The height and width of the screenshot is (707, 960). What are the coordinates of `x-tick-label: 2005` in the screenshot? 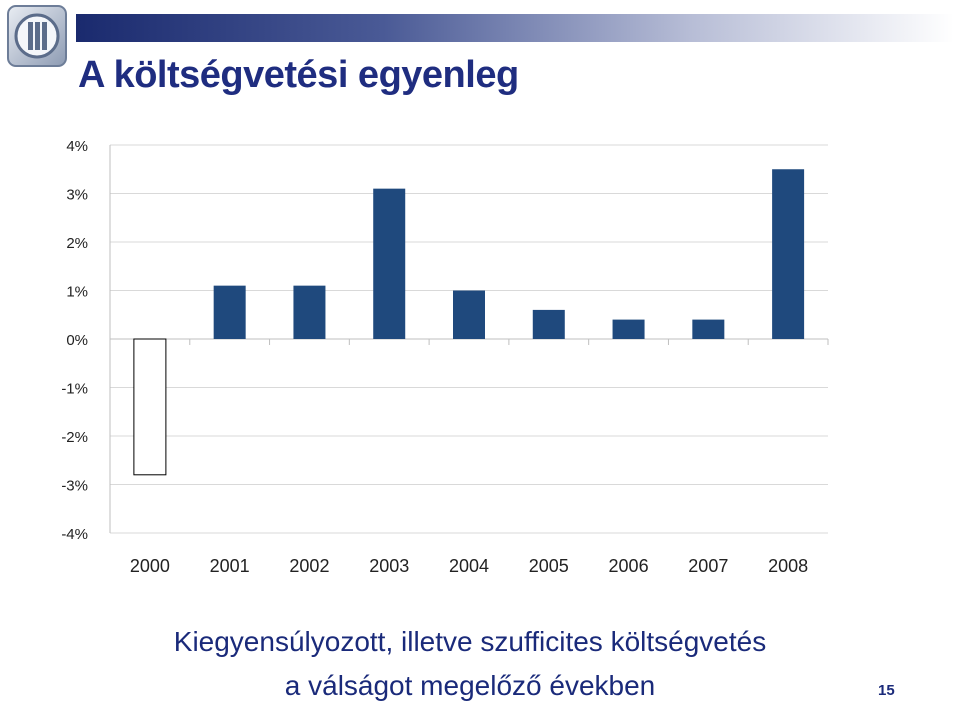 It's located at (549, 566).